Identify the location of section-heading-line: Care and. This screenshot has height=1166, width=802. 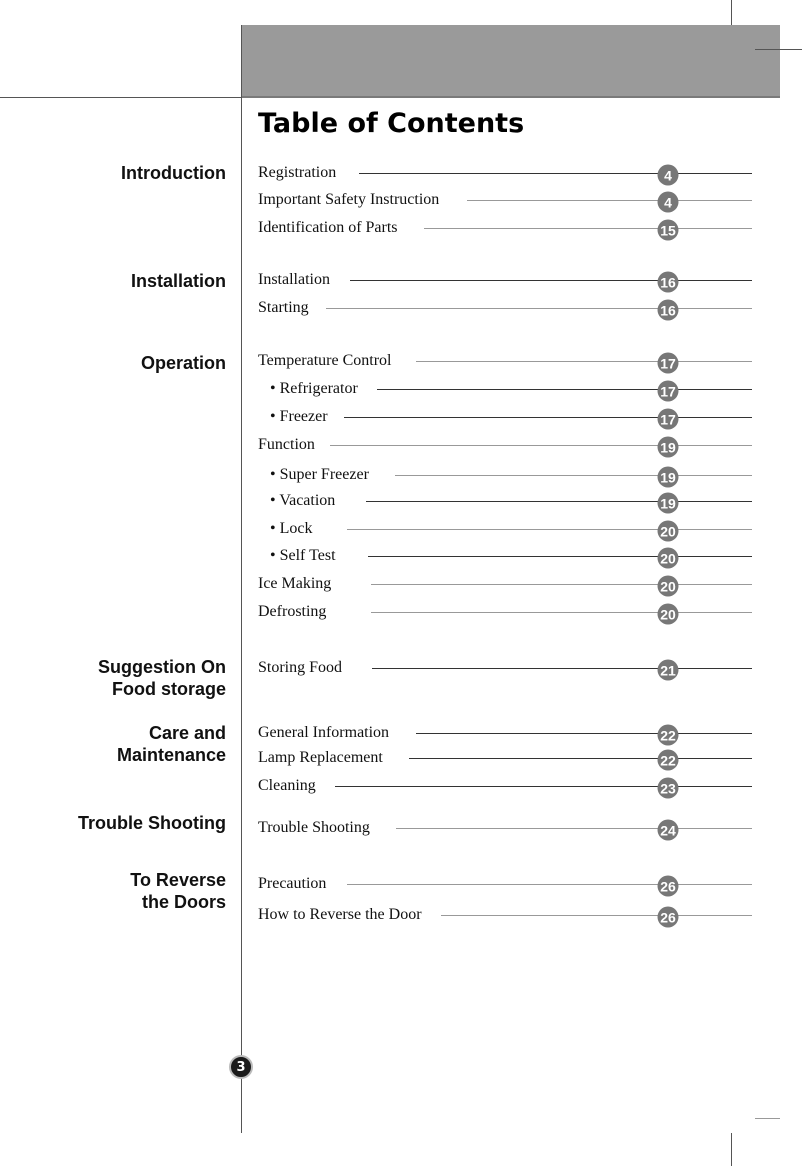
(187, 733).